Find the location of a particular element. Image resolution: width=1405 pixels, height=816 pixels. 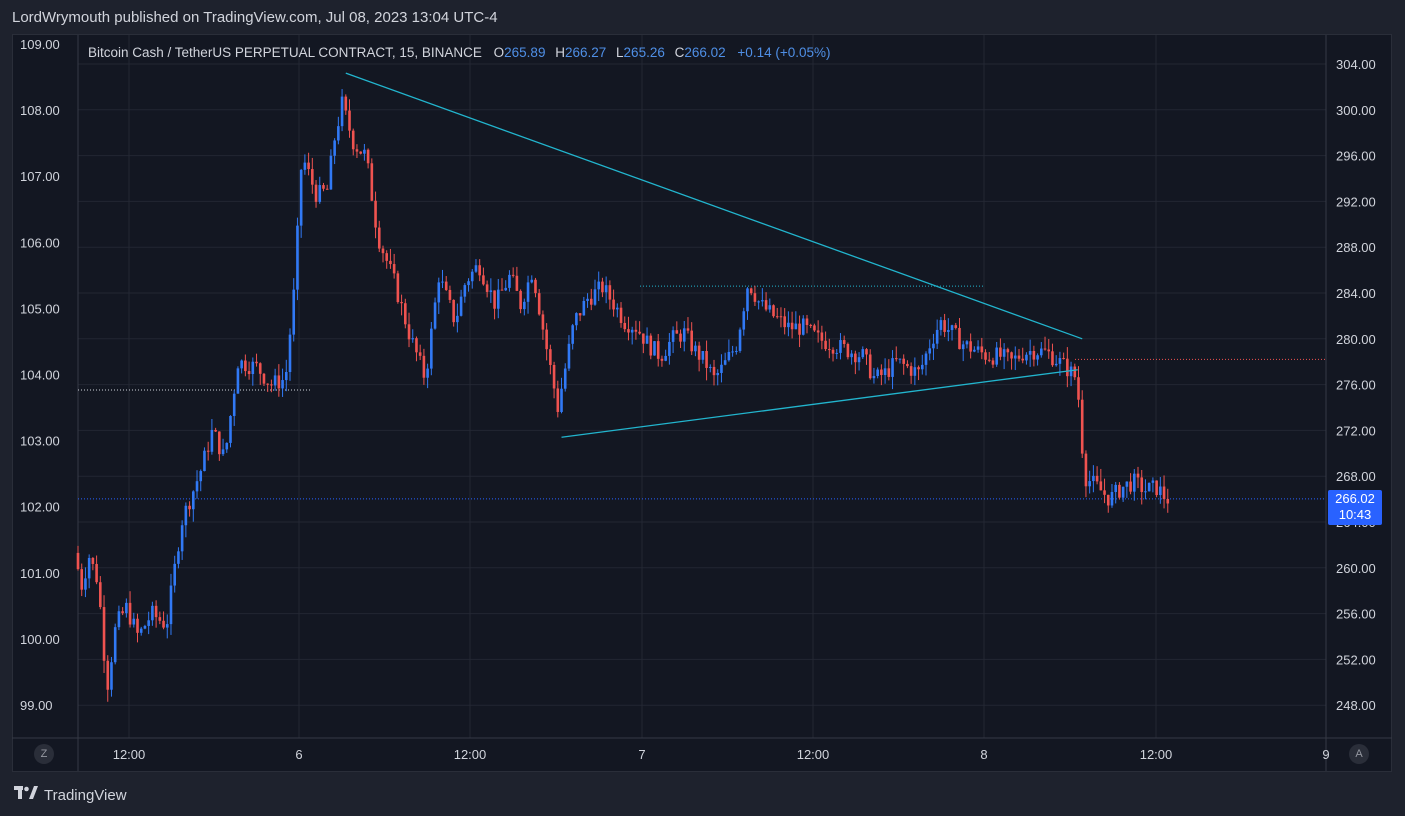

left-tick-label: 107.00 is located at coordinates (40, 176).